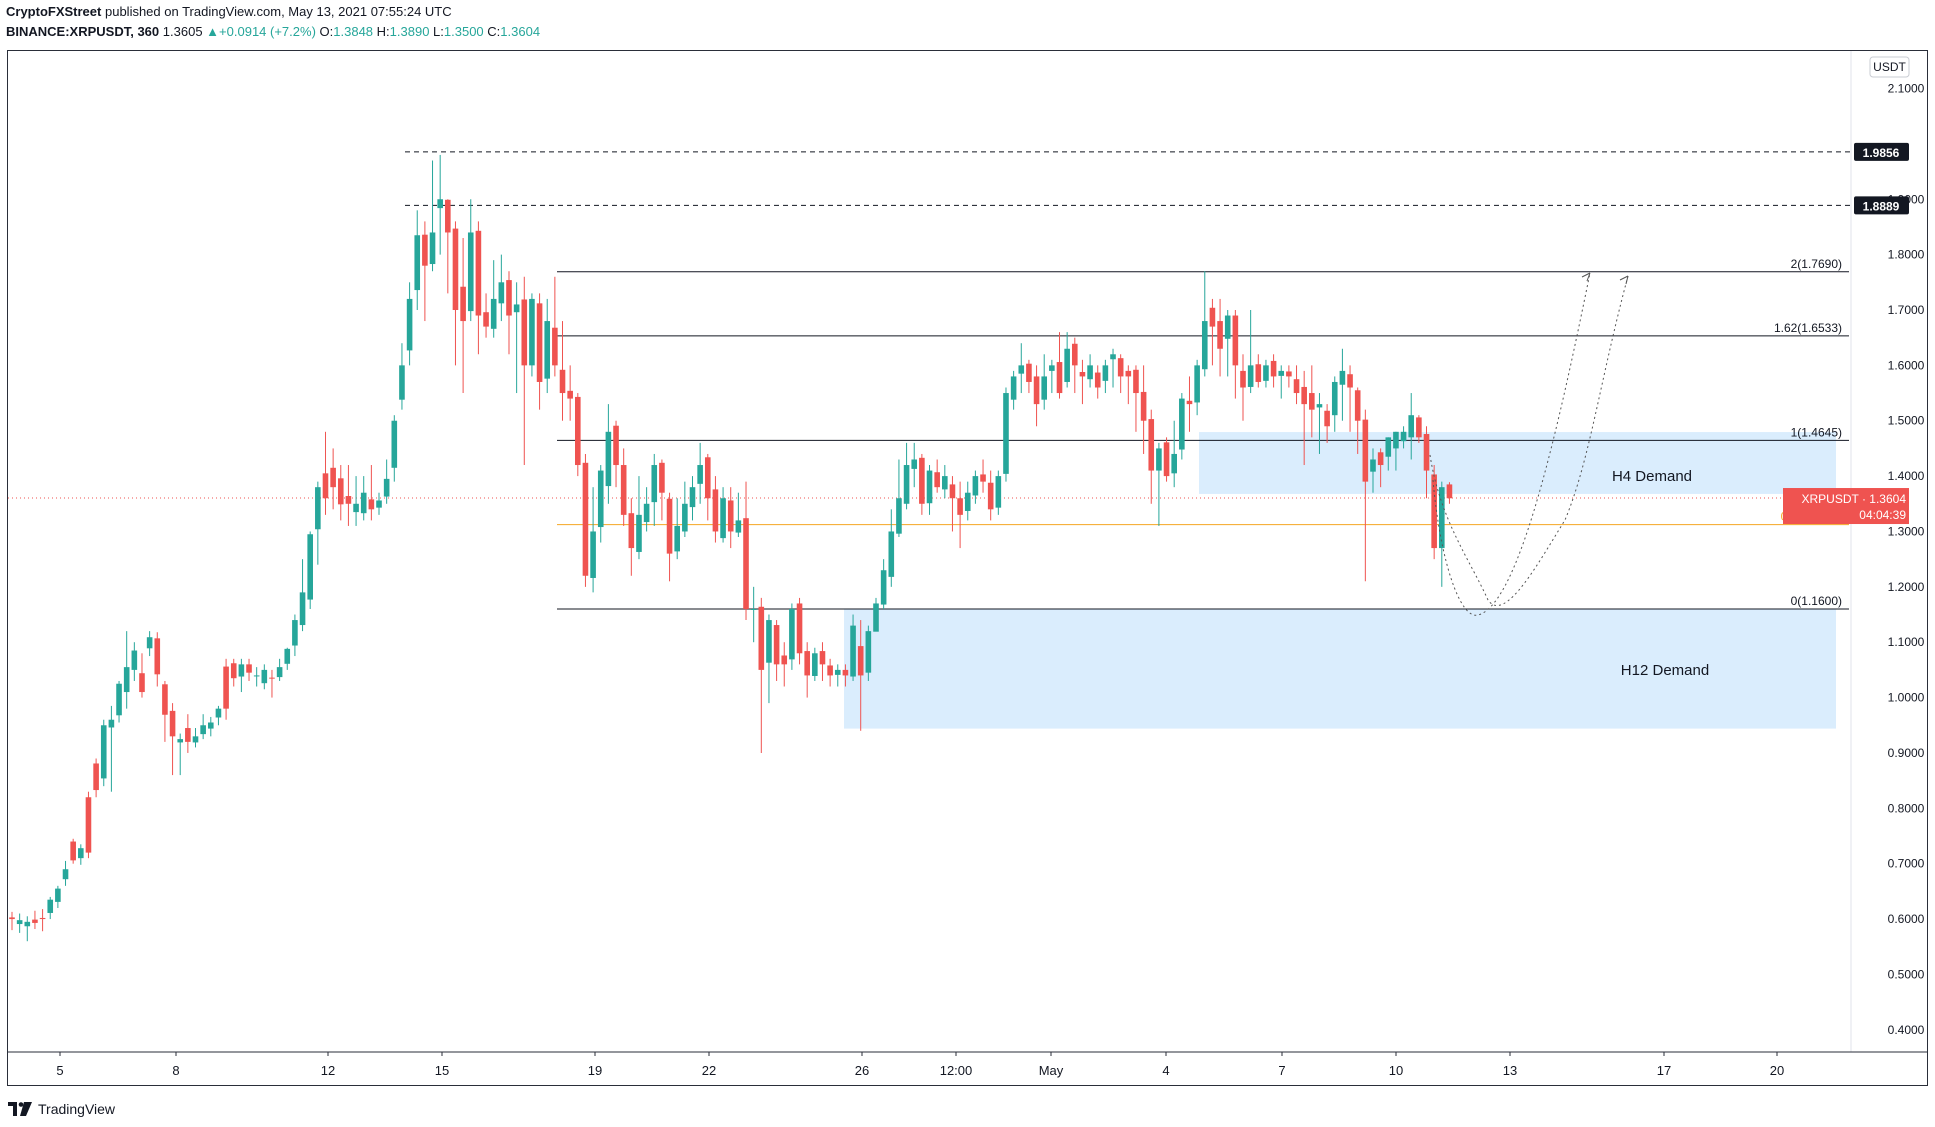 The height and width of the screenshot is (1127, 1935). Describe the element at coordinates (1652, 476) in the screenshot. I see `demand-zone-label: H4 Demand` at that location.